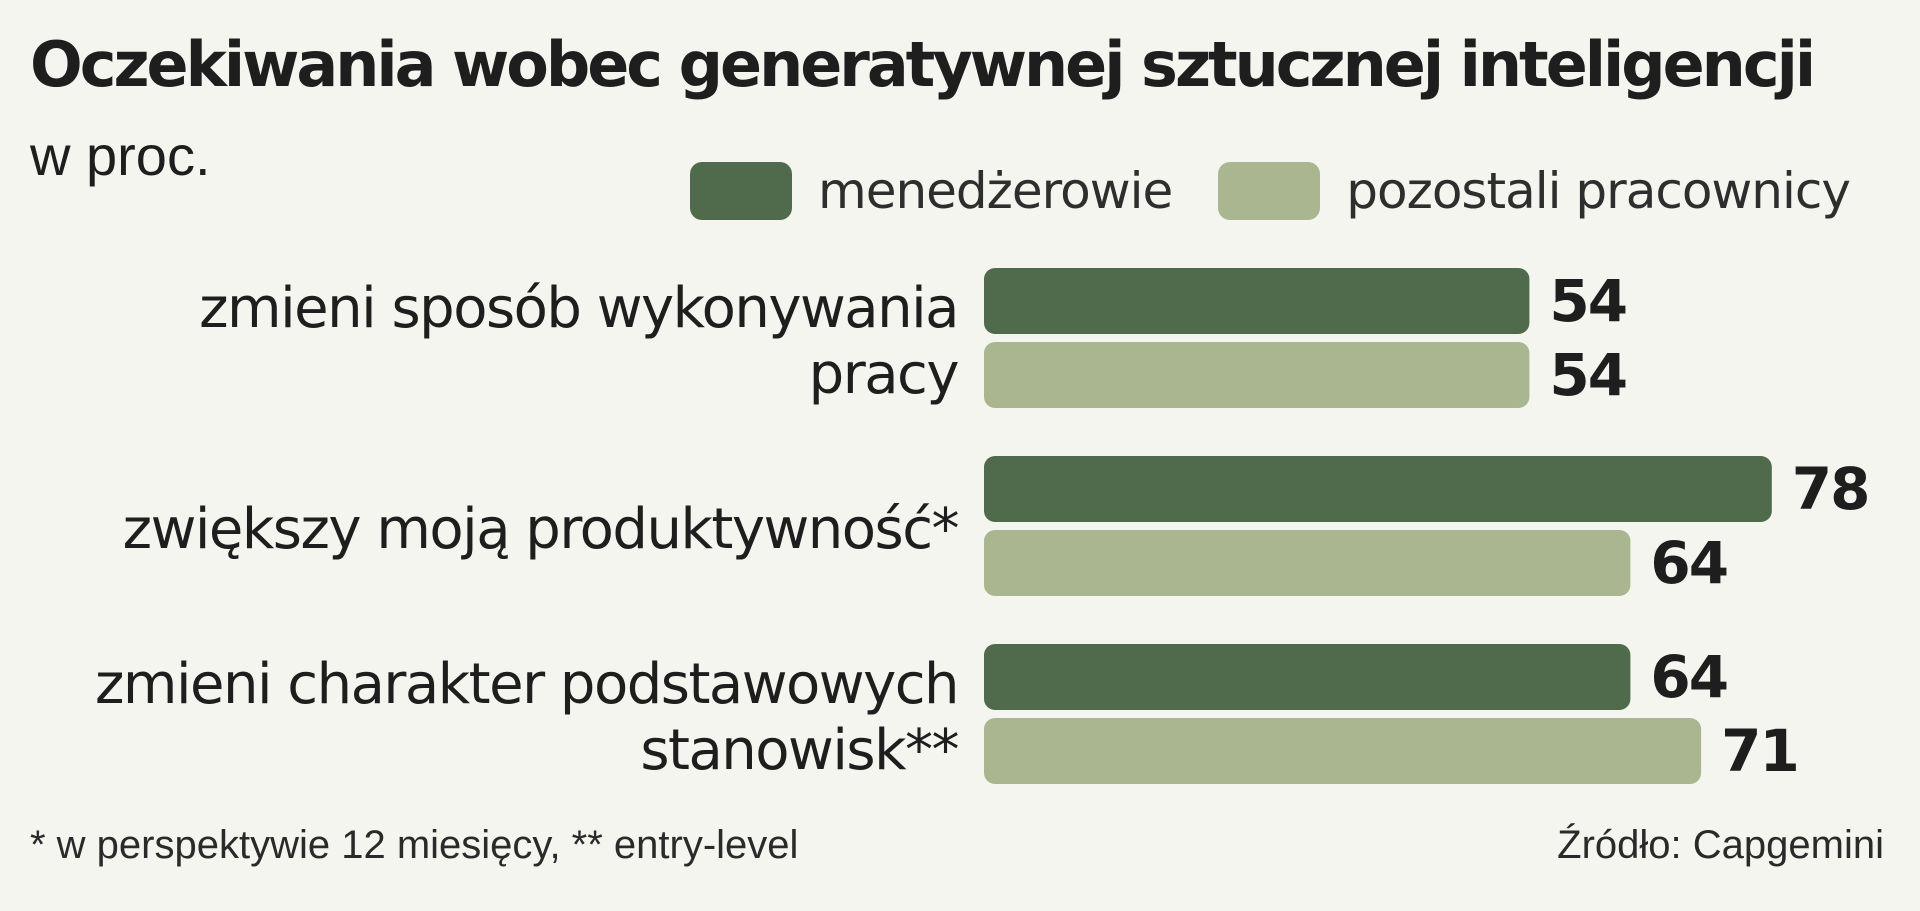 The height and width of the screenshot is (911, 1920). I want to click on legend-item-managers: menedżerowie, so click(931, 191).